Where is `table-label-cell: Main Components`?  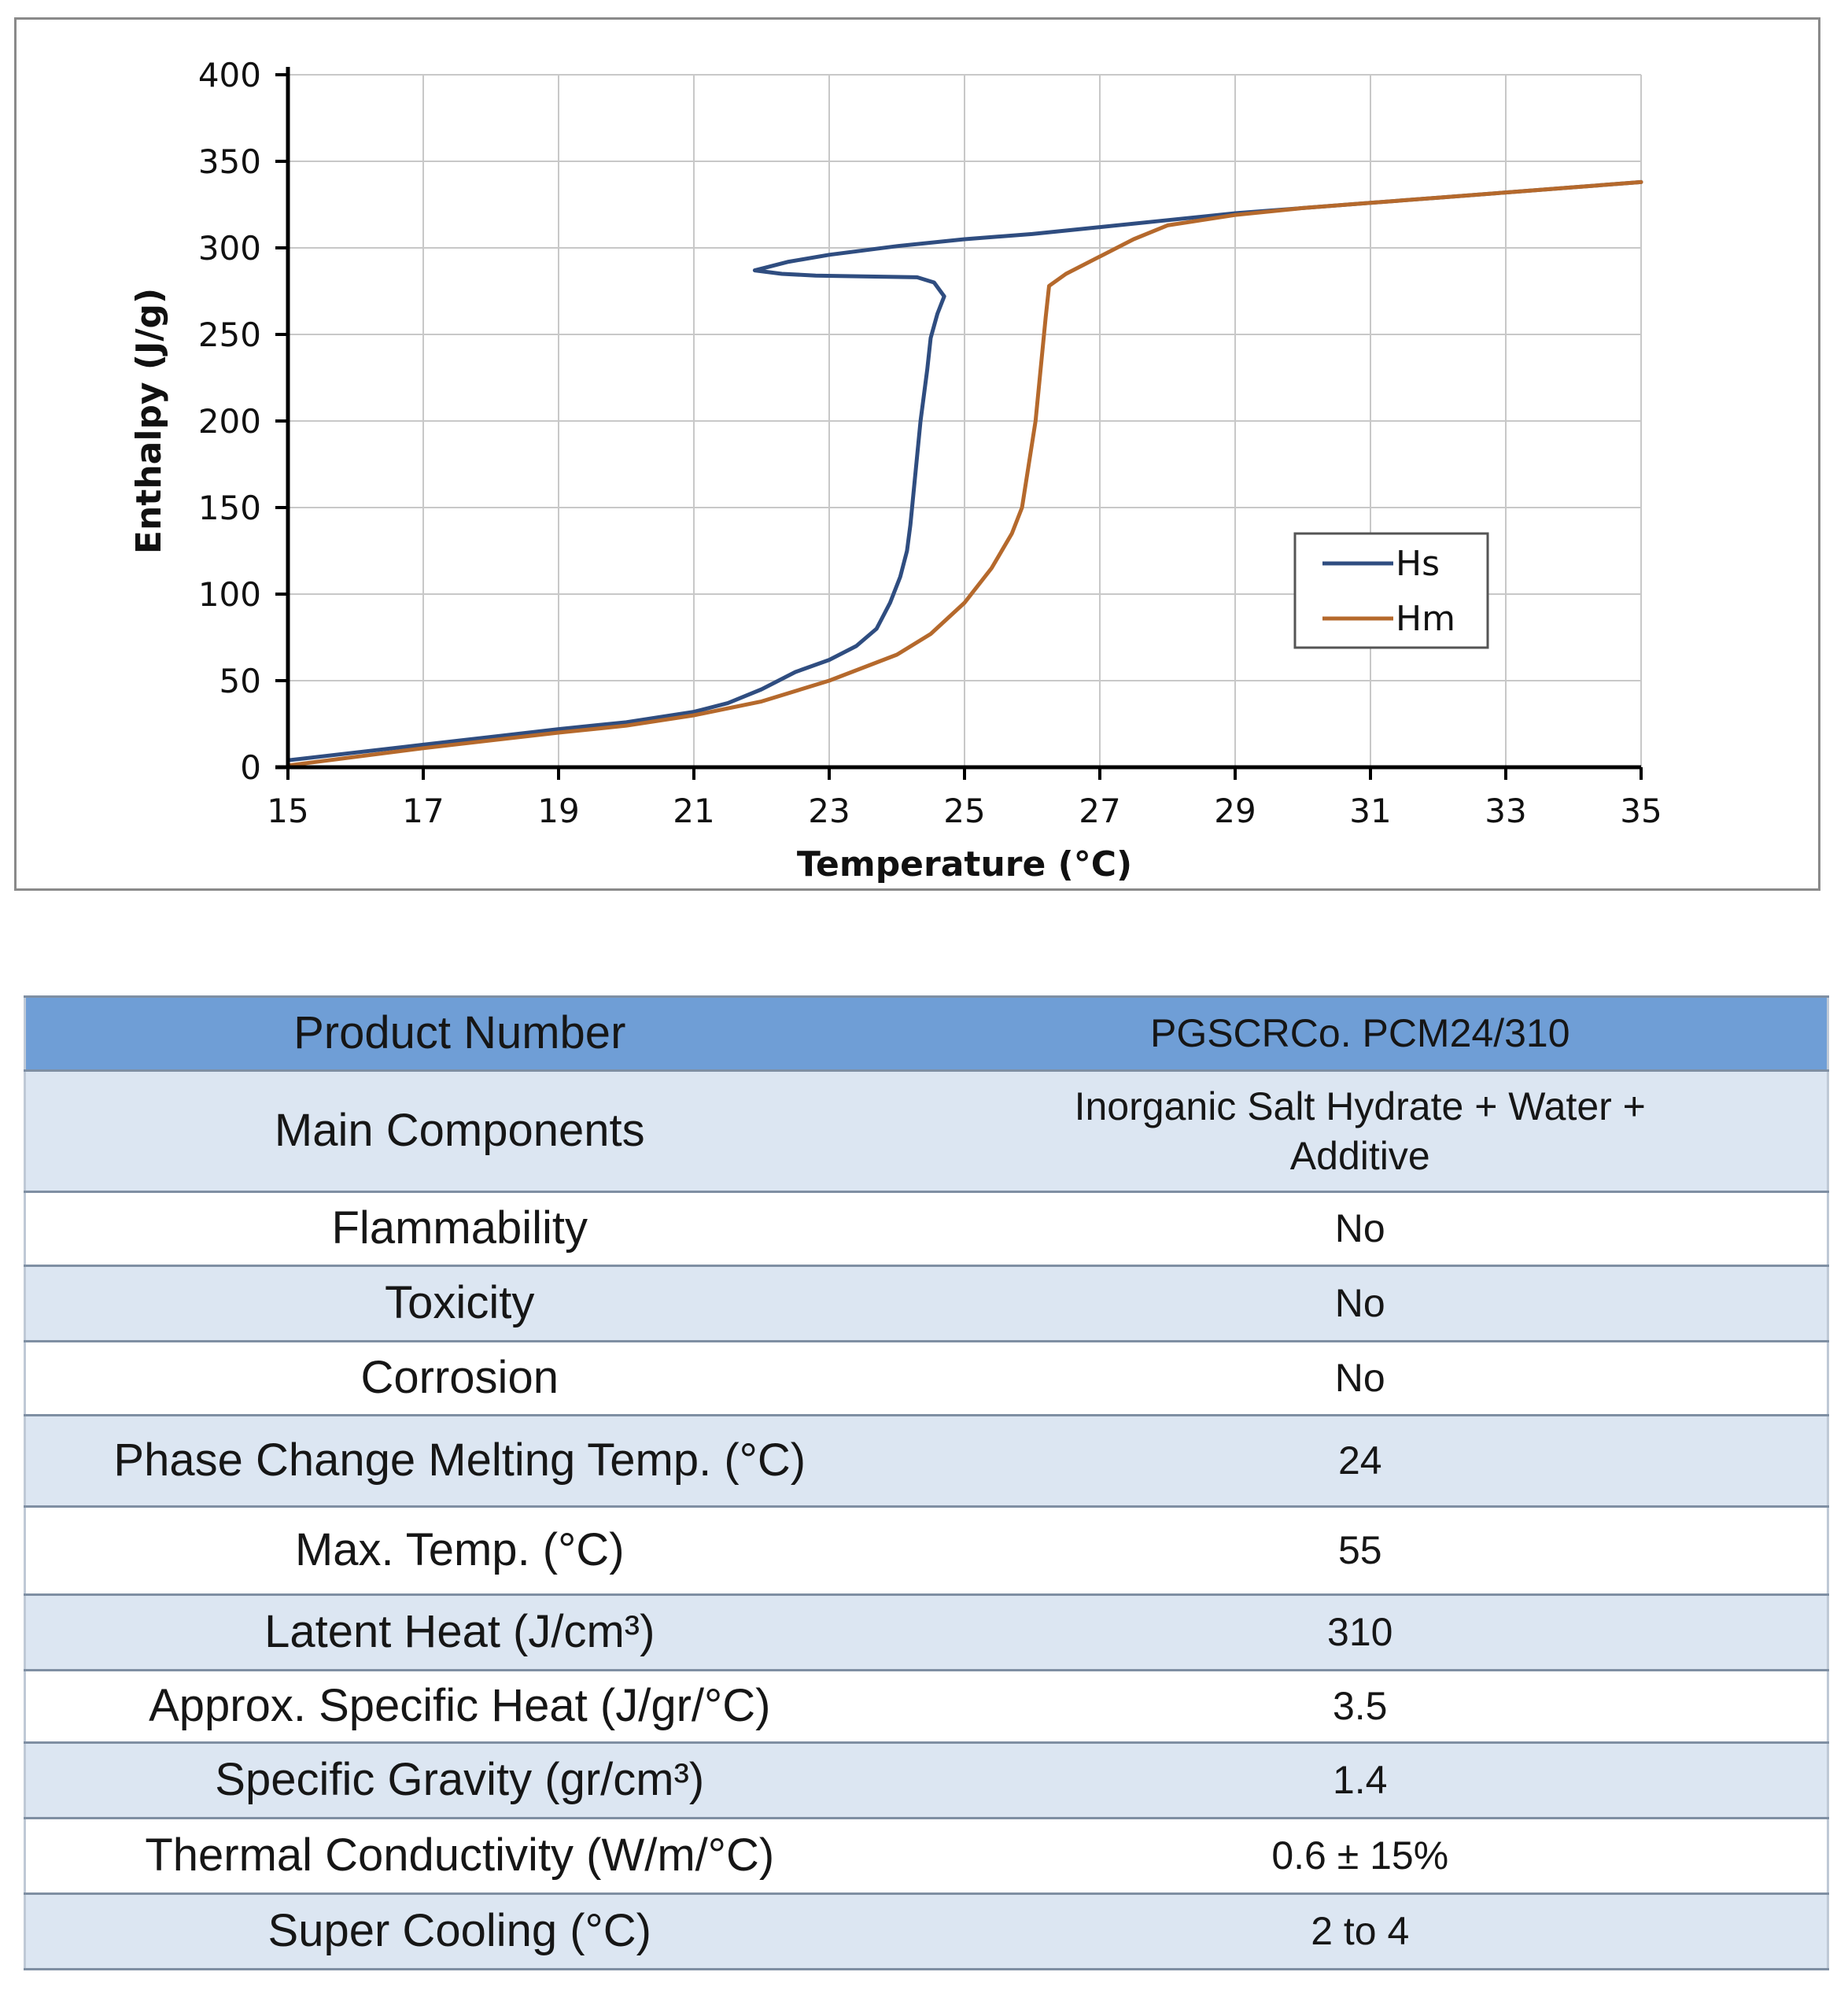 table-label-cell: Main Components is located at coordinates (459, 1131).